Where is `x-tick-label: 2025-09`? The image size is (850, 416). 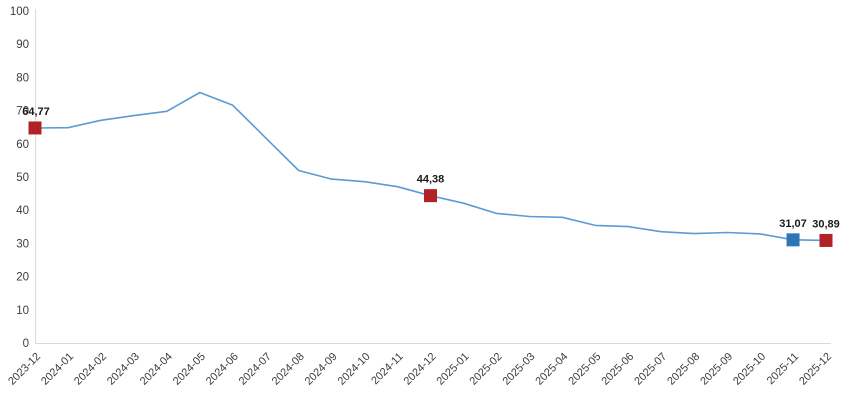 x-tick-label: 2025-09 is located at coordinates (716, 369).